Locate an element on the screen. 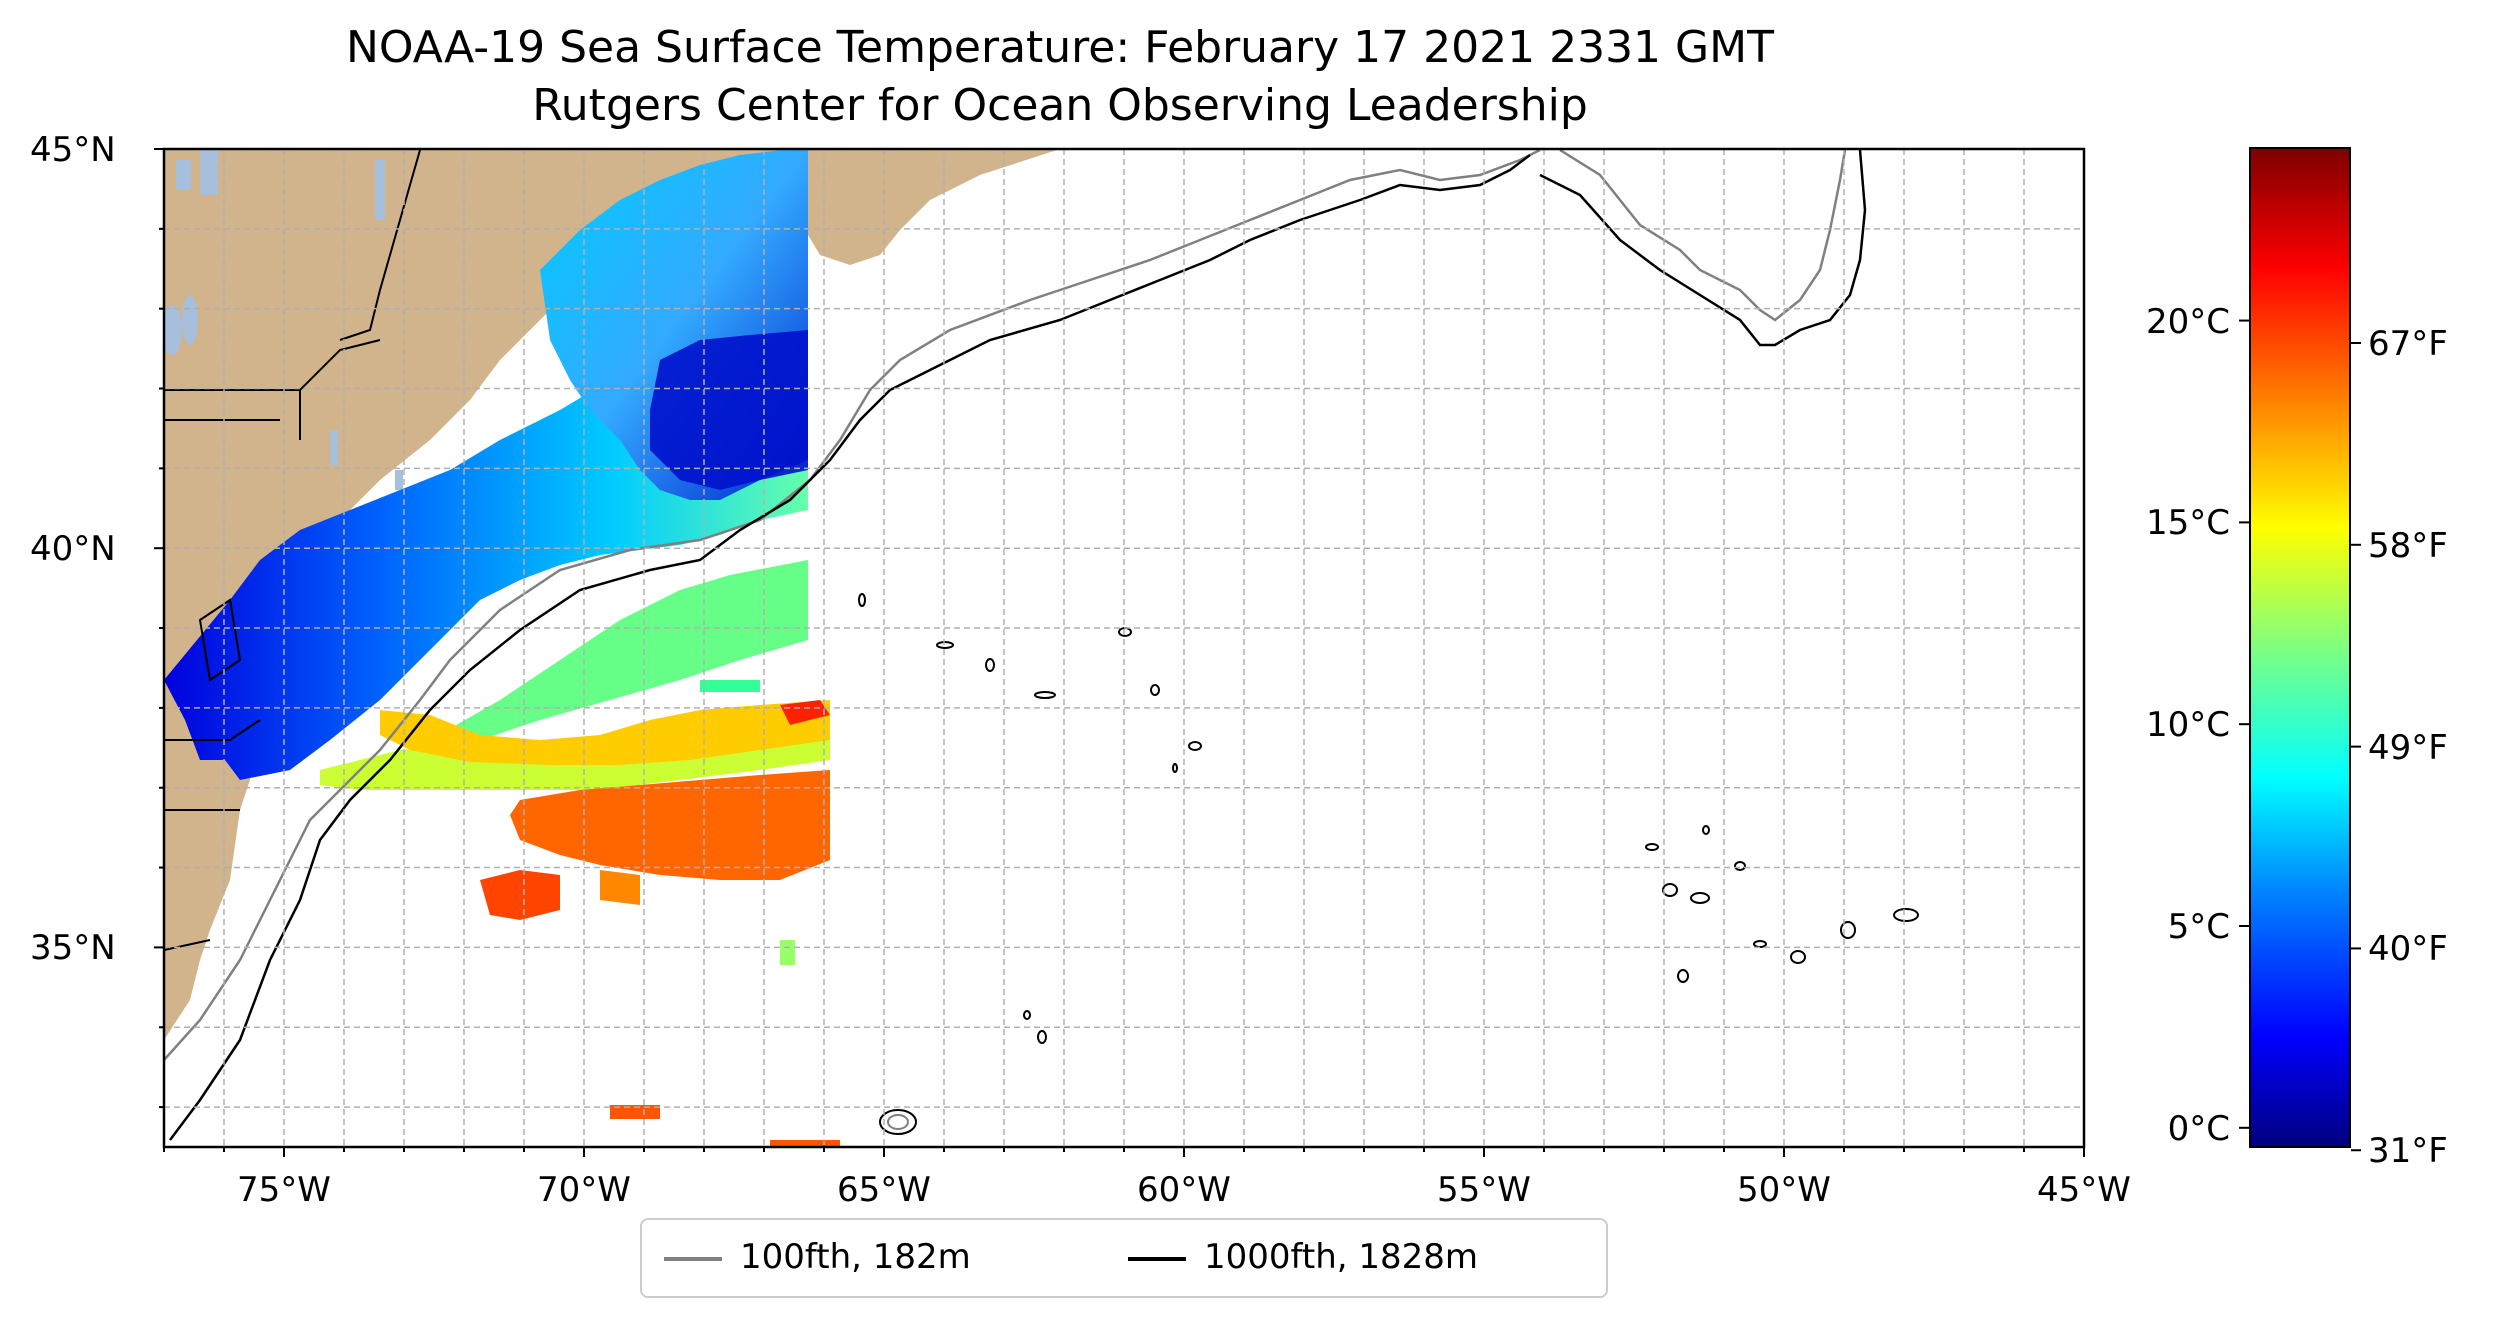 This screenshot has width=2502, height=1318. bathymetry-legend: 100fth, 182m 1000fth, 1828m is located at coordinates (1124, 1258).